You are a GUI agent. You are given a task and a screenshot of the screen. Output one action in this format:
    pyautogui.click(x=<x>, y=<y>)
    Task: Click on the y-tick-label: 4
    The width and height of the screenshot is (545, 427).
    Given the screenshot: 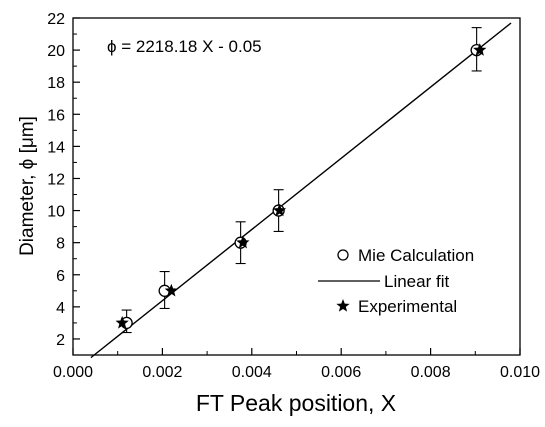 What is the action you would take?
    pyautogui.click(x=60, y=308)
    